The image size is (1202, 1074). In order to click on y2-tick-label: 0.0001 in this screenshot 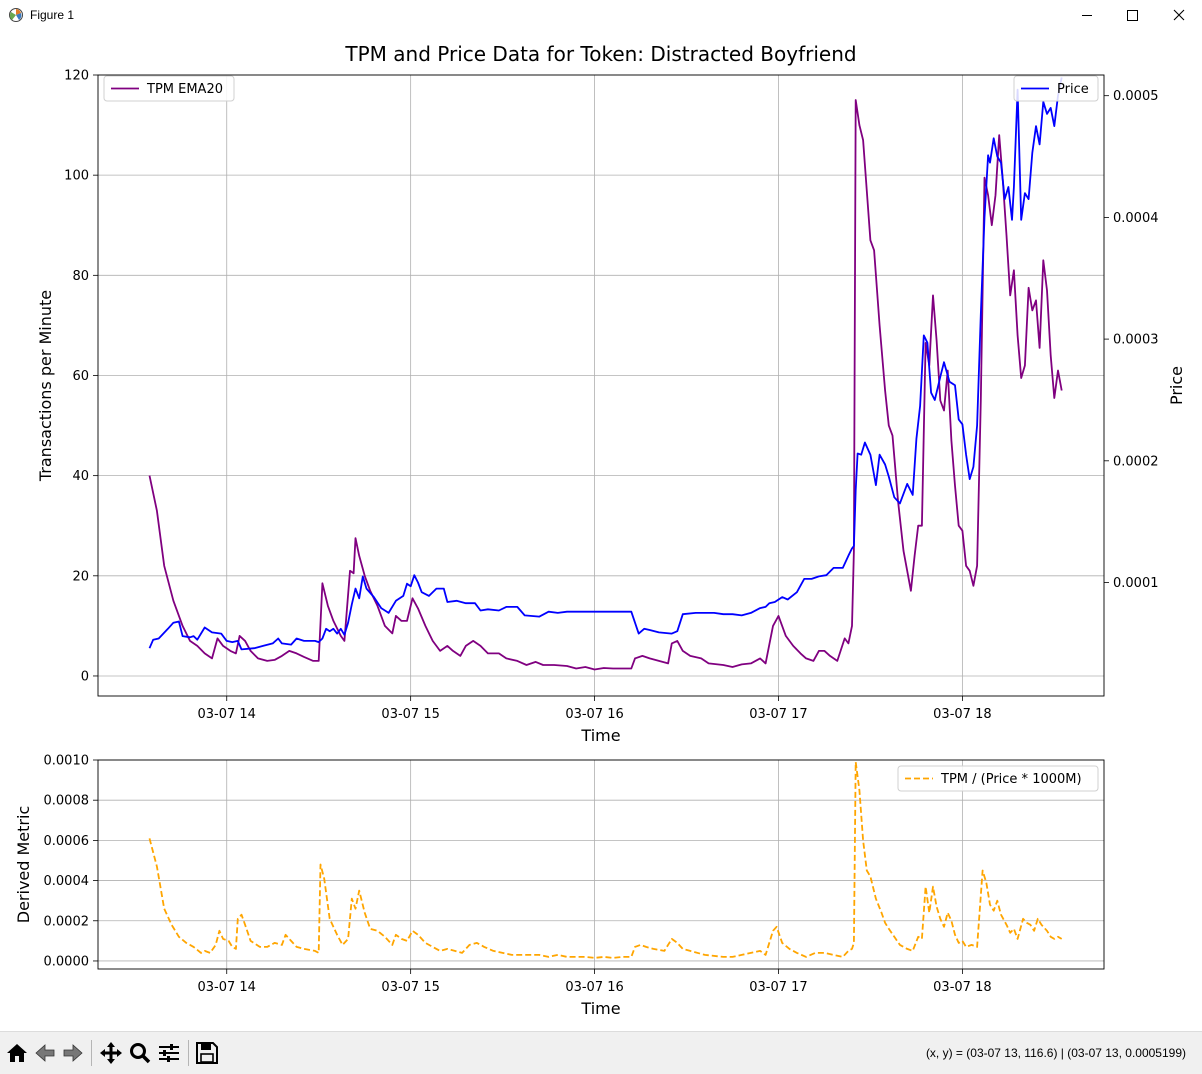, I will do `click(1136, 583)`.